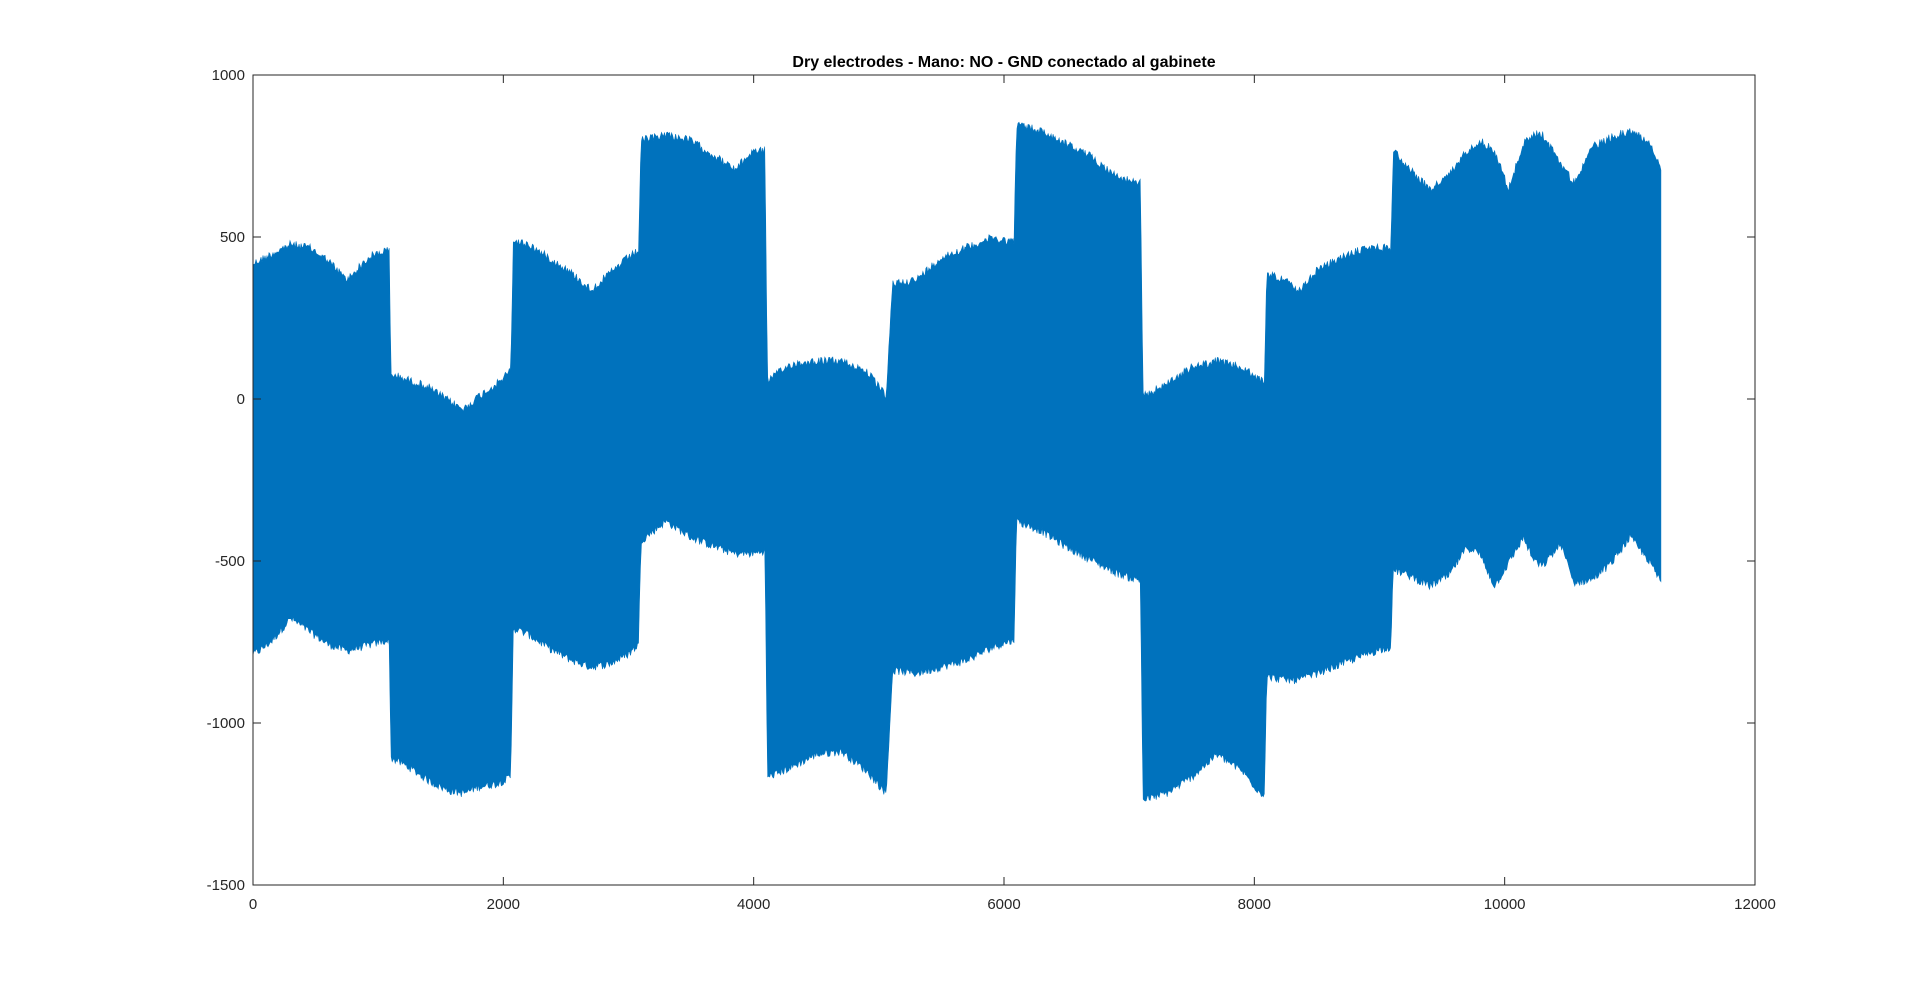 This screenshot has height=991, width=1920. What do you see at coordinates (230, 561) in the screenshot?
I see `y-tick-label: -500` at bounding box center [230, 561].